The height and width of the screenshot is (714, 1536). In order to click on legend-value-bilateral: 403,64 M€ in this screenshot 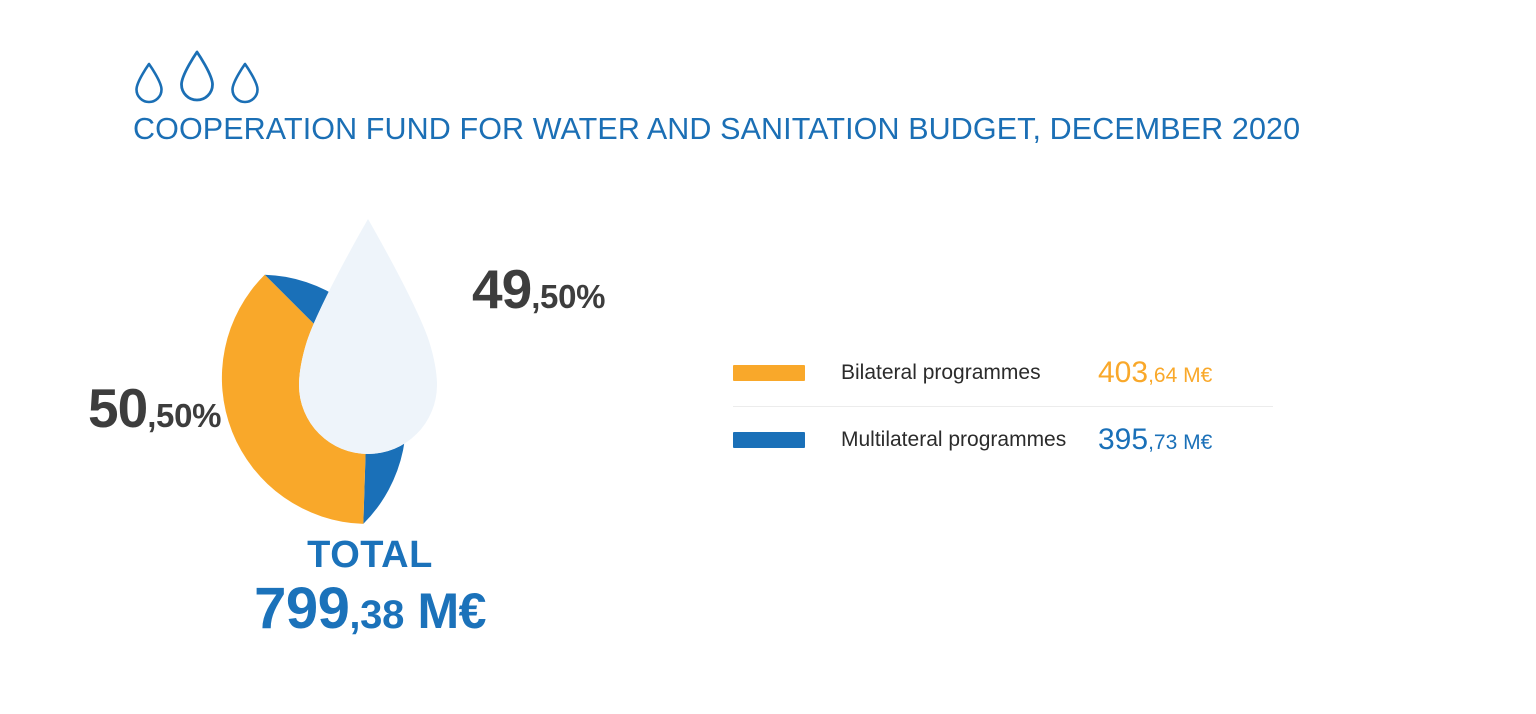, I will do `click(1185, 373)`.